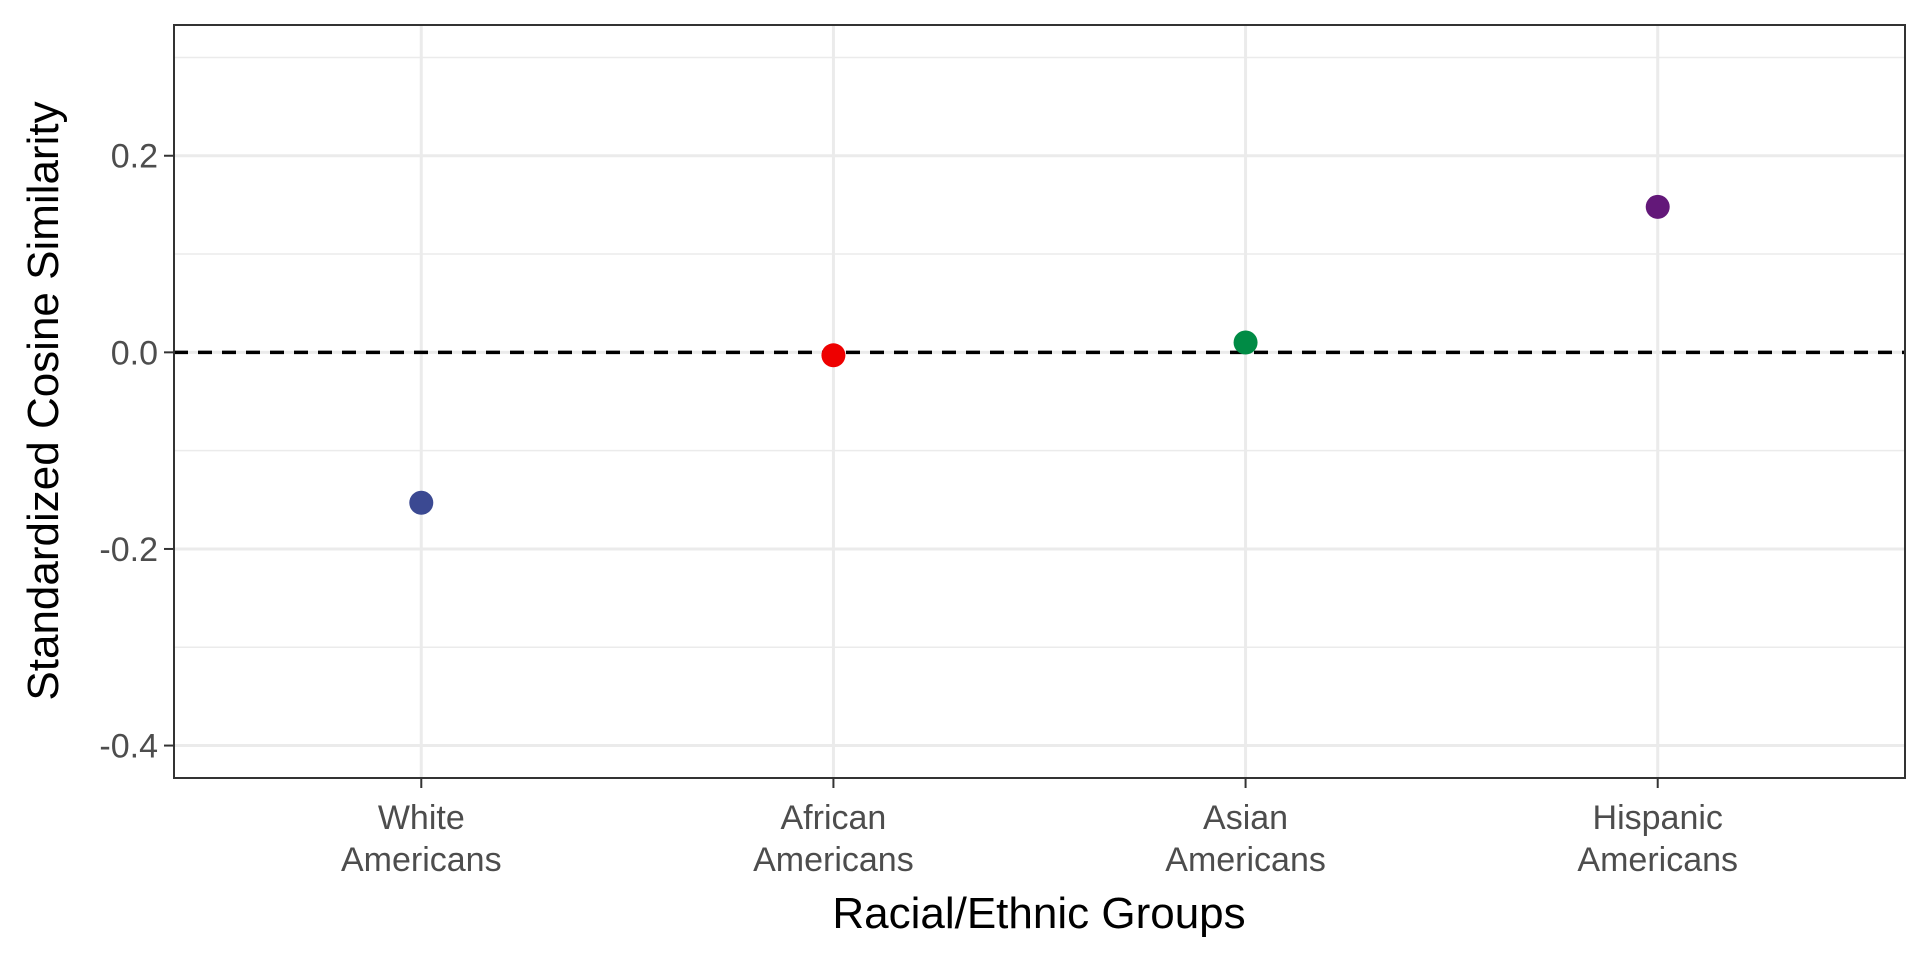 This screenshot has width=1920, height=960. I want to click on x-tick-label: Asian Americans, so click(1245, 839).